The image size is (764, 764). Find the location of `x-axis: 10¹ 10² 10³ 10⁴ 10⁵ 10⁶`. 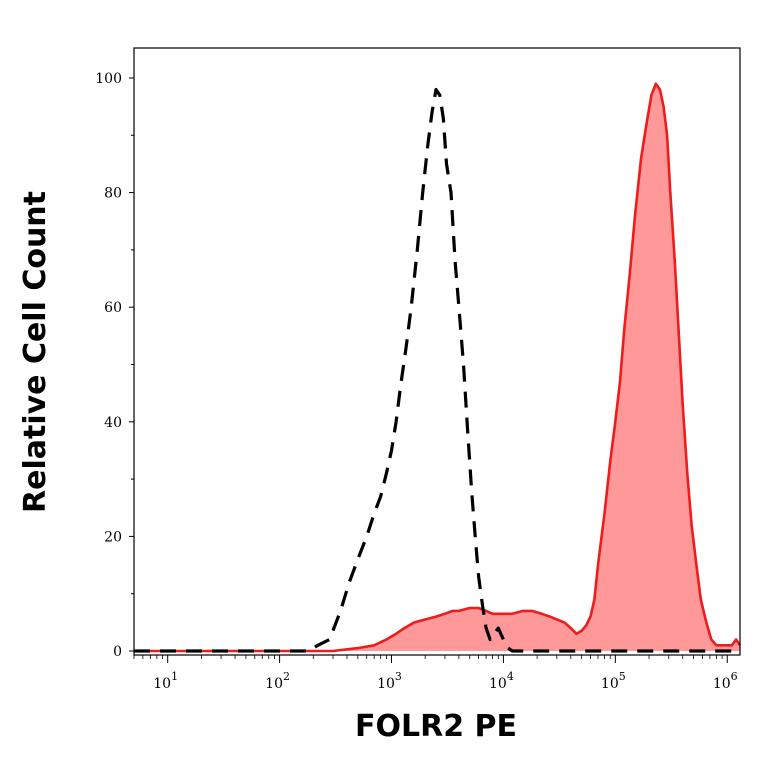

x-axis: 10¹ 10² 10³ 10⁴ 10⁵ 10⁶ is located at coordinates (435, 673).